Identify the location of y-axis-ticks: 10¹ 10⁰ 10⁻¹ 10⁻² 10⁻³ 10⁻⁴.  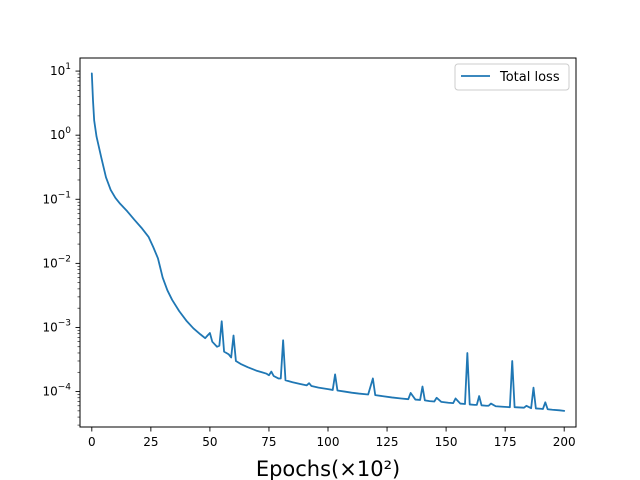
(61, 244).